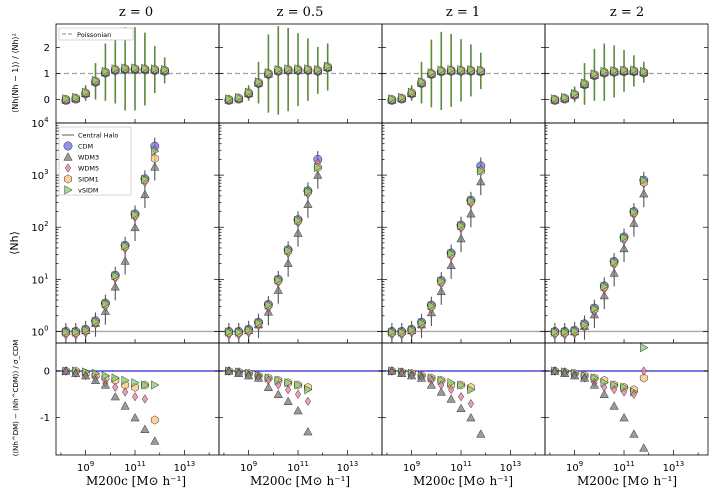 The width and height of the screenshot is (713, 494). I want to click on legend-label-poissonian: Poissonian, so click(94, 35).